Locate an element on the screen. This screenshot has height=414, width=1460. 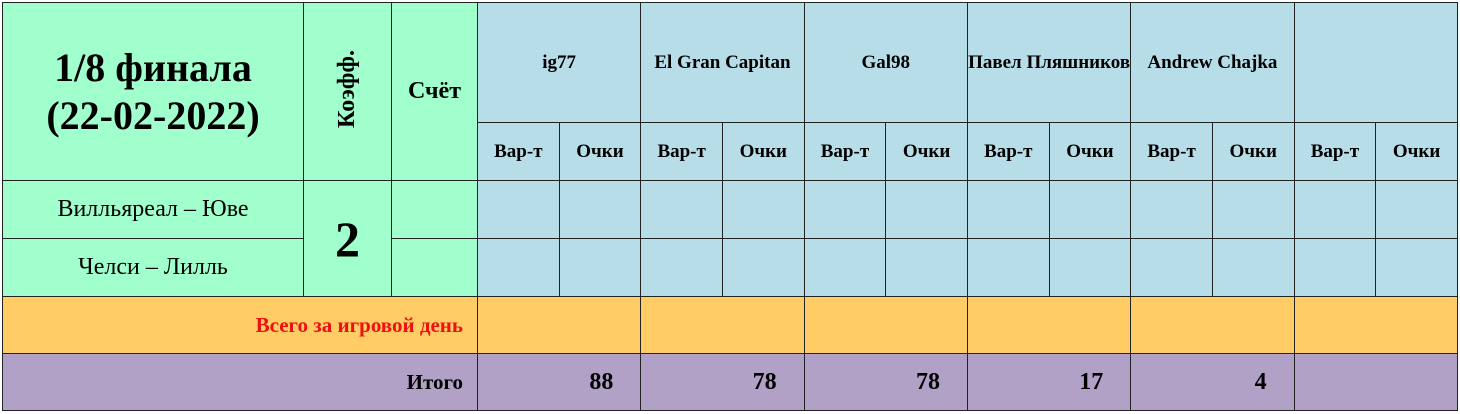
score-header: Счёт is located at coordinates (434, 91).